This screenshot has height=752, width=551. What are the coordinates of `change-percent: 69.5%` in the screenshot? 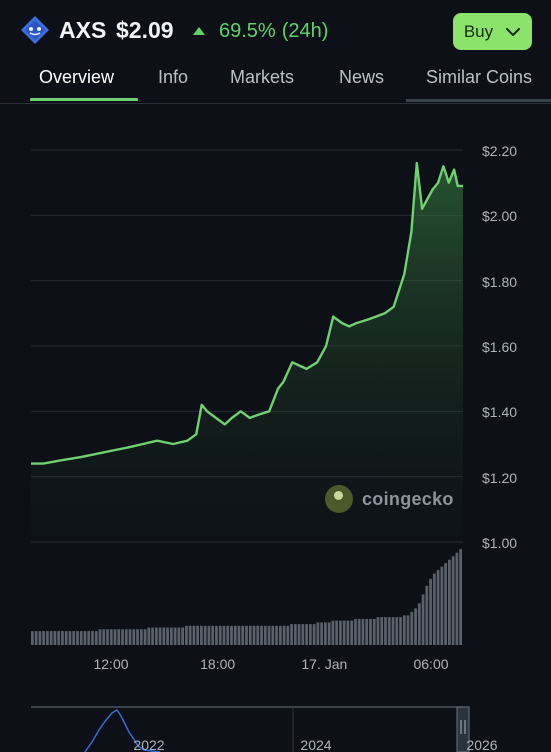 It's located at (247, 31).